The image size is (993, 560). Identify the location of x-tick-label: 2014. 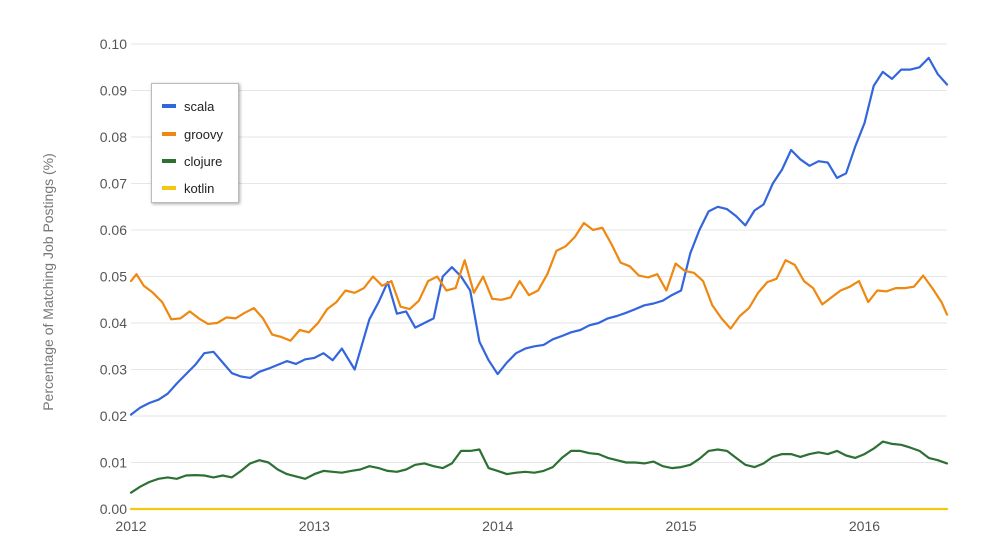
(497, 526).